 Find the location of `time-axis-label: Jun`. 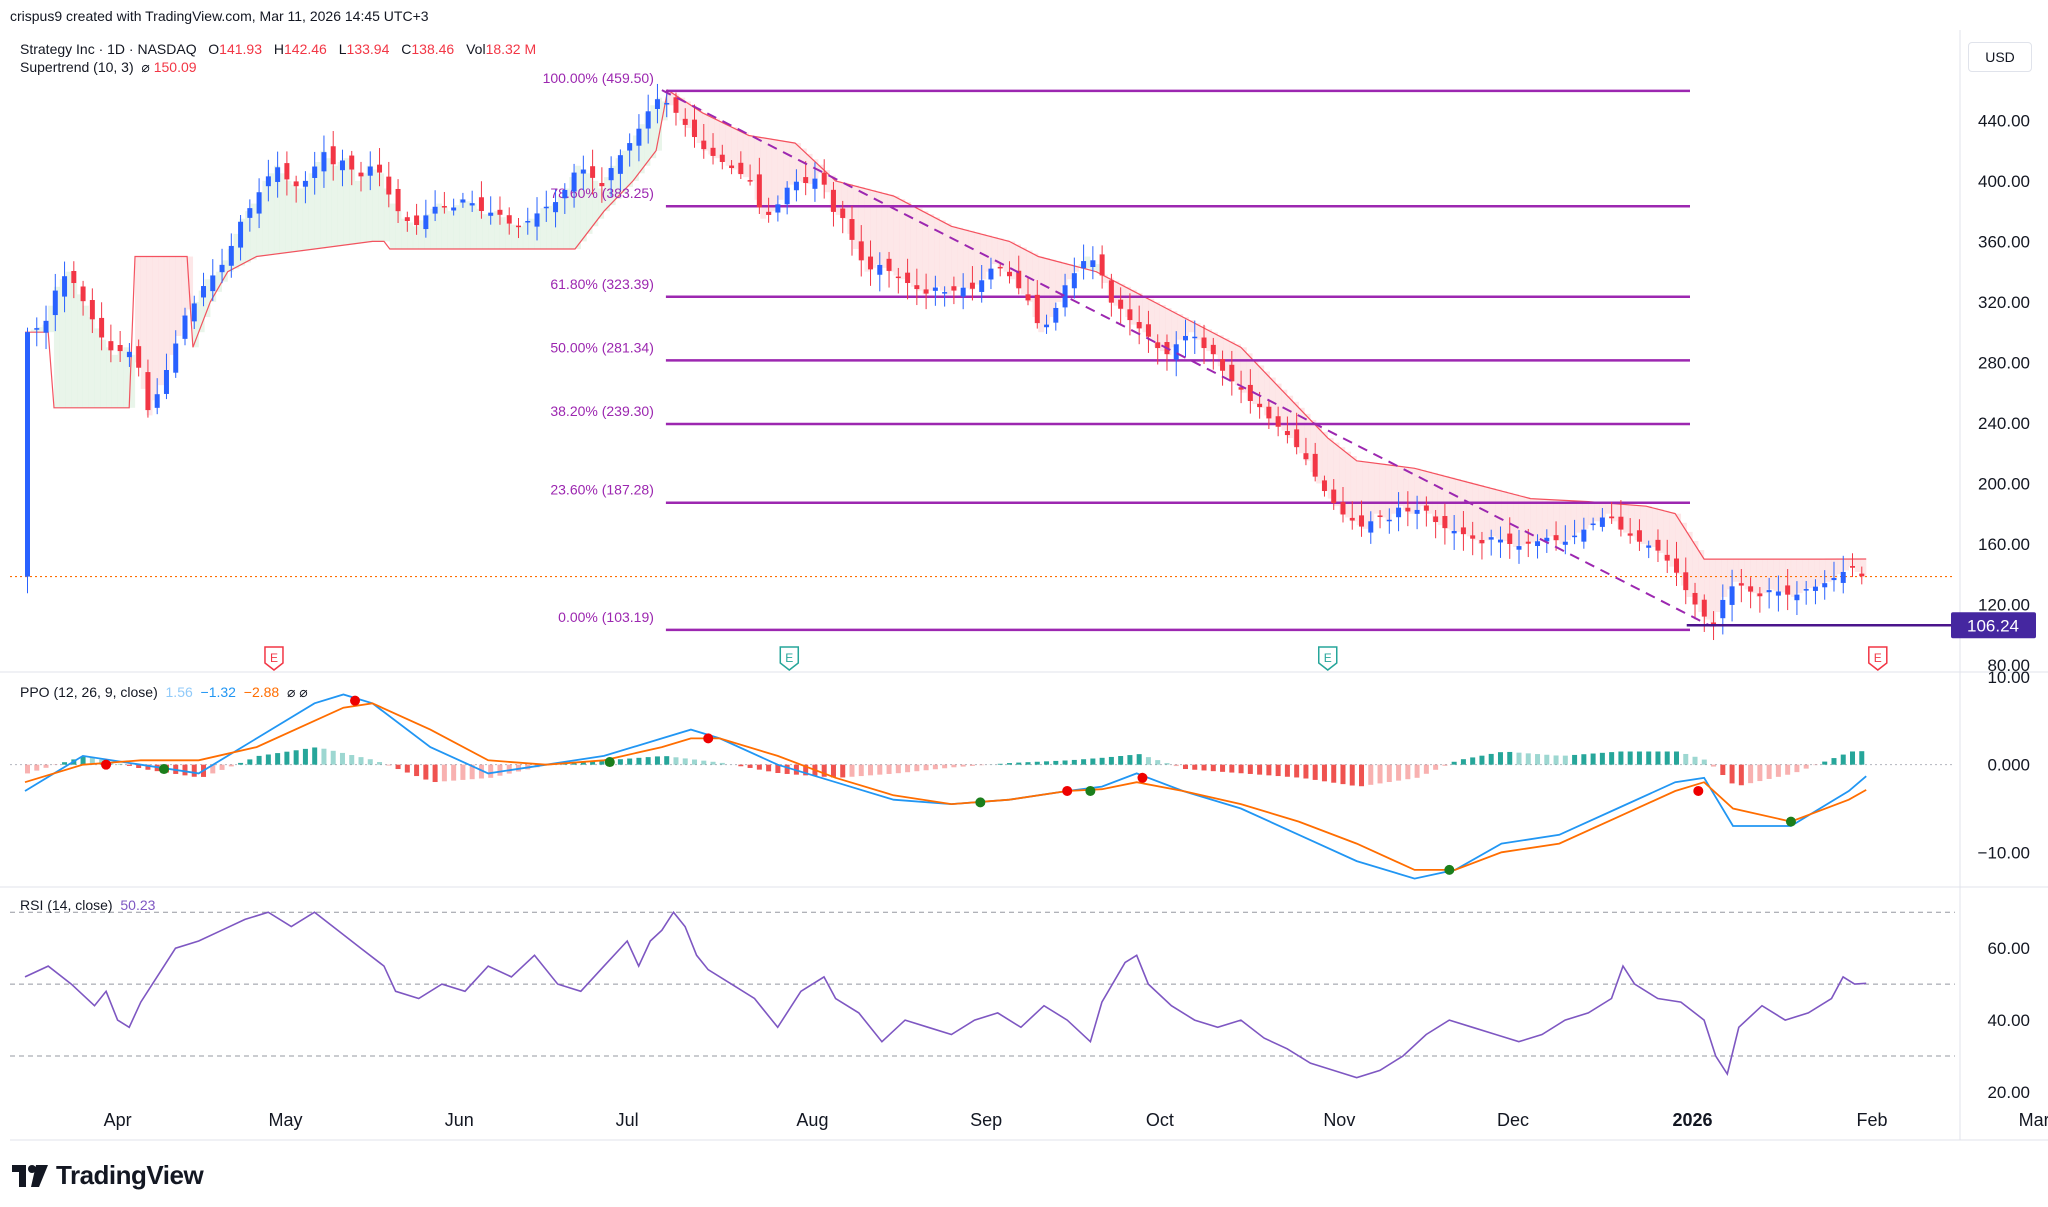

time-axis-label: Jun is located at coordinates (459, 1120).